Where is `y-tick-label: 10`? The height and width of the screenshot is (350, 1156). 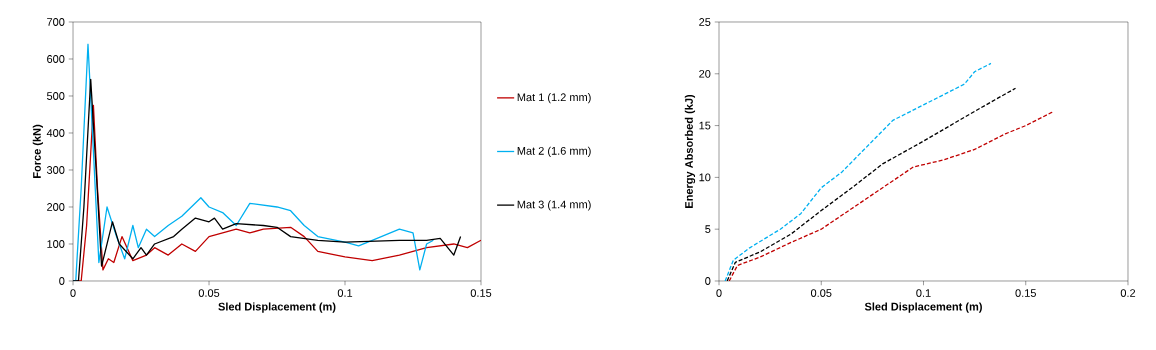 y-tick-label: 10 is located at coordinates (705, 177).